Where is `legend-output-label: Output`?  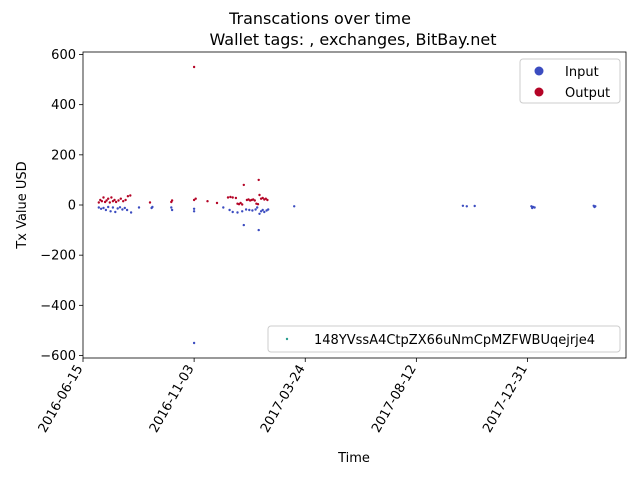
legend-output-label: Output is located at coordinates (587, 93).